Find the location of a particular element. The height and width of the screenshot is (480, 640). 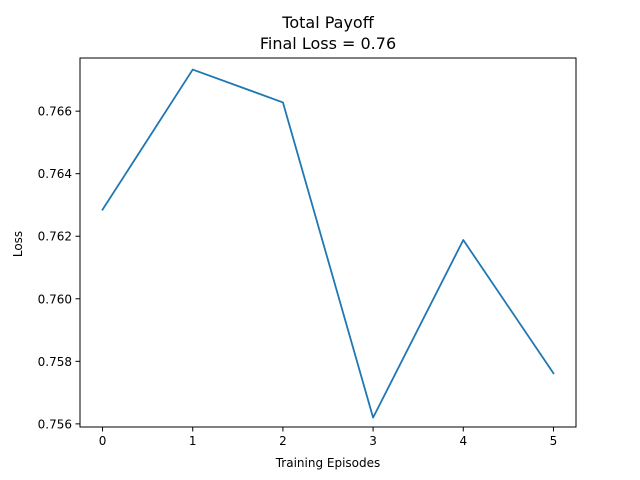

x-axis-label: Training Episodes is located at coordinates (328, 463).